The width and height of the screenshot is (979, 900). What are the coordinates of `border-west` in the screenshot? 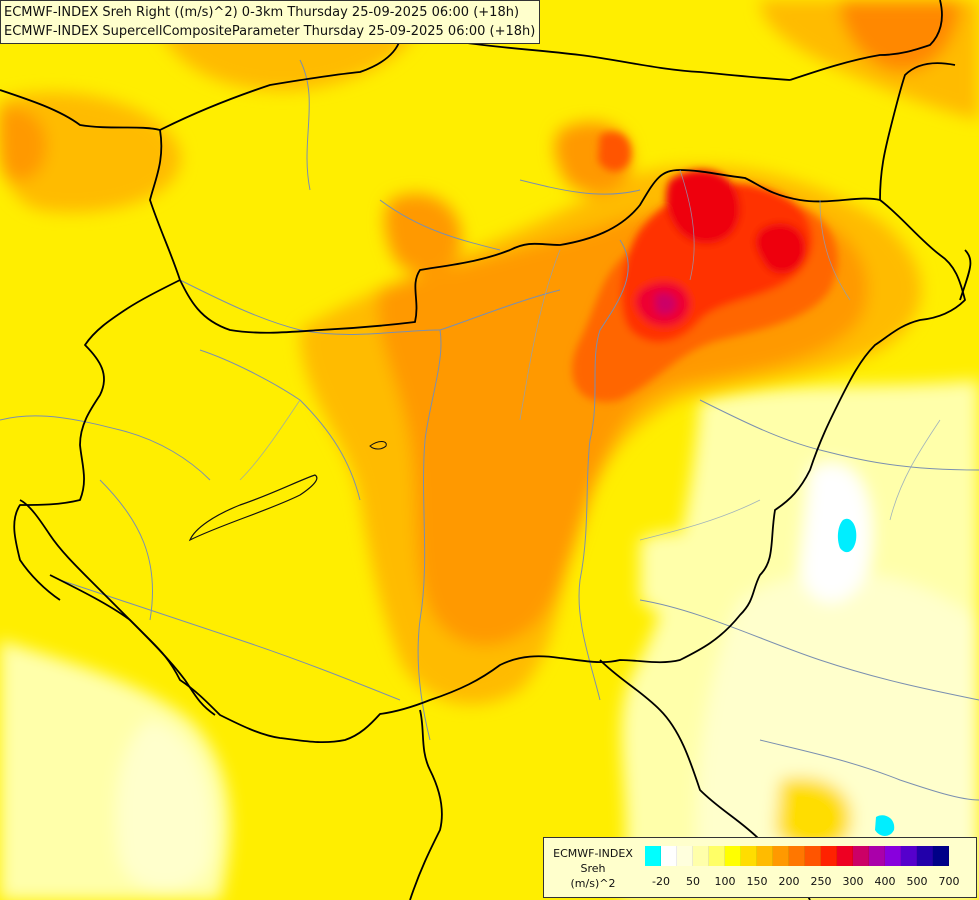 It's located at (97, 440).